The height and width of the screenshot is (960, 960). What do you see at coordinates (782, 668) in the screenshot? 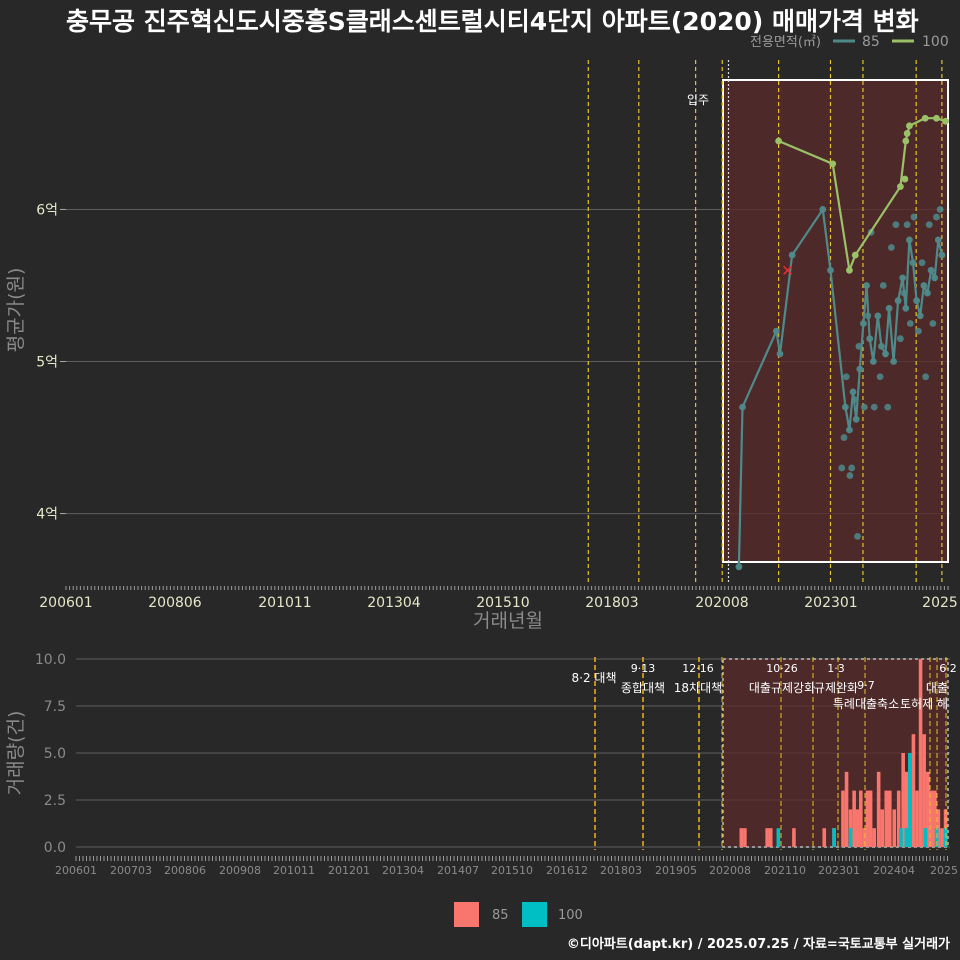
I see `policy-annotation-date: 10·26` at bounding box center [782, 668].